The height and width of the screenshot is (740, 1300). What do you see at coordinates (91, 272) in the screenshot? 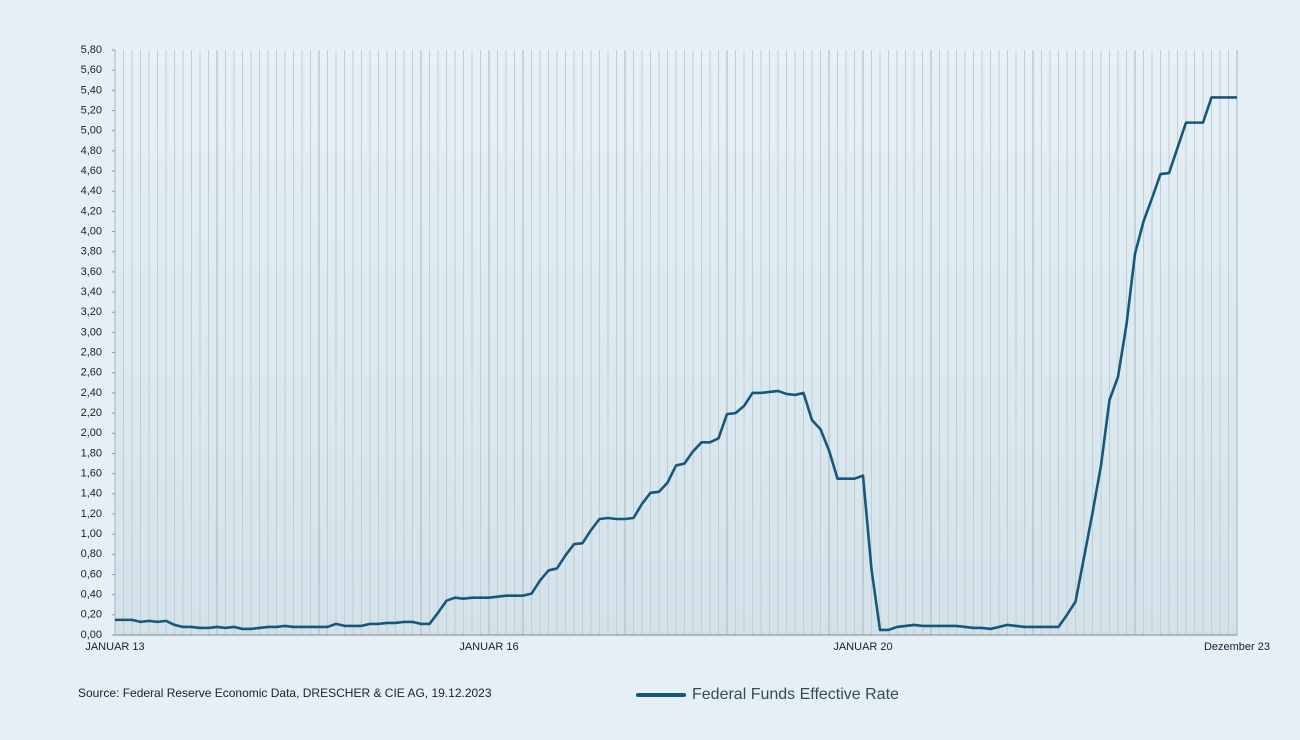
I see `y-tick-label: 3,60` at bounding box center [91, 272].